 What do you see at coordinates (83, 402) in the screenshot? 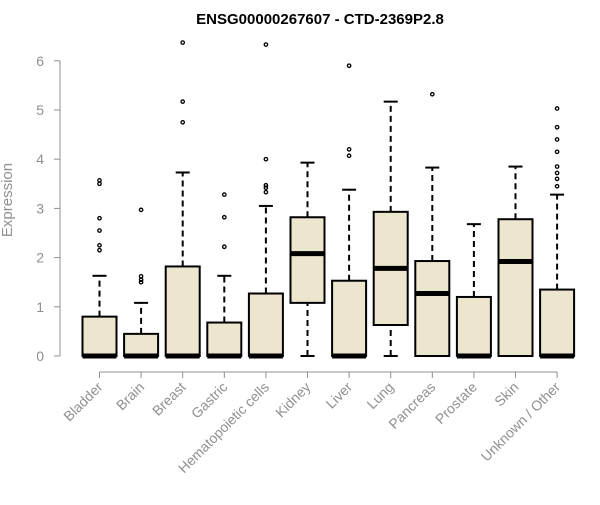
I see `x-tick-label: Bladder` at bounding box center [83, 402].